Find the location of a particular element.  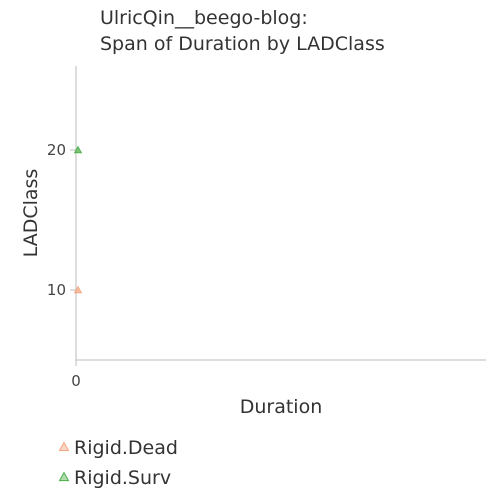

legend-marker-rigid-surv is located at coordinates (64, 476).